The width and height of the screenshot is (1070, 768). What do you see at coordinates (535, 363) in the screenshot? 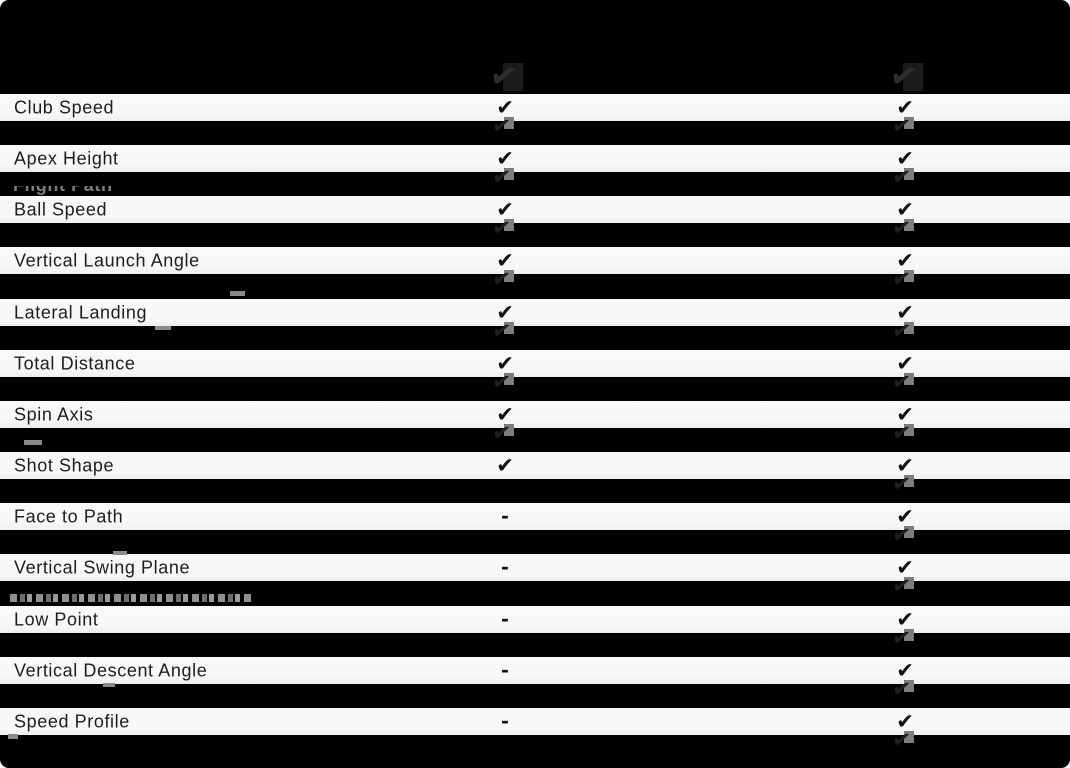
I see `table-row: Total Distance ✔ ✔` at bounding box center [535, 363].